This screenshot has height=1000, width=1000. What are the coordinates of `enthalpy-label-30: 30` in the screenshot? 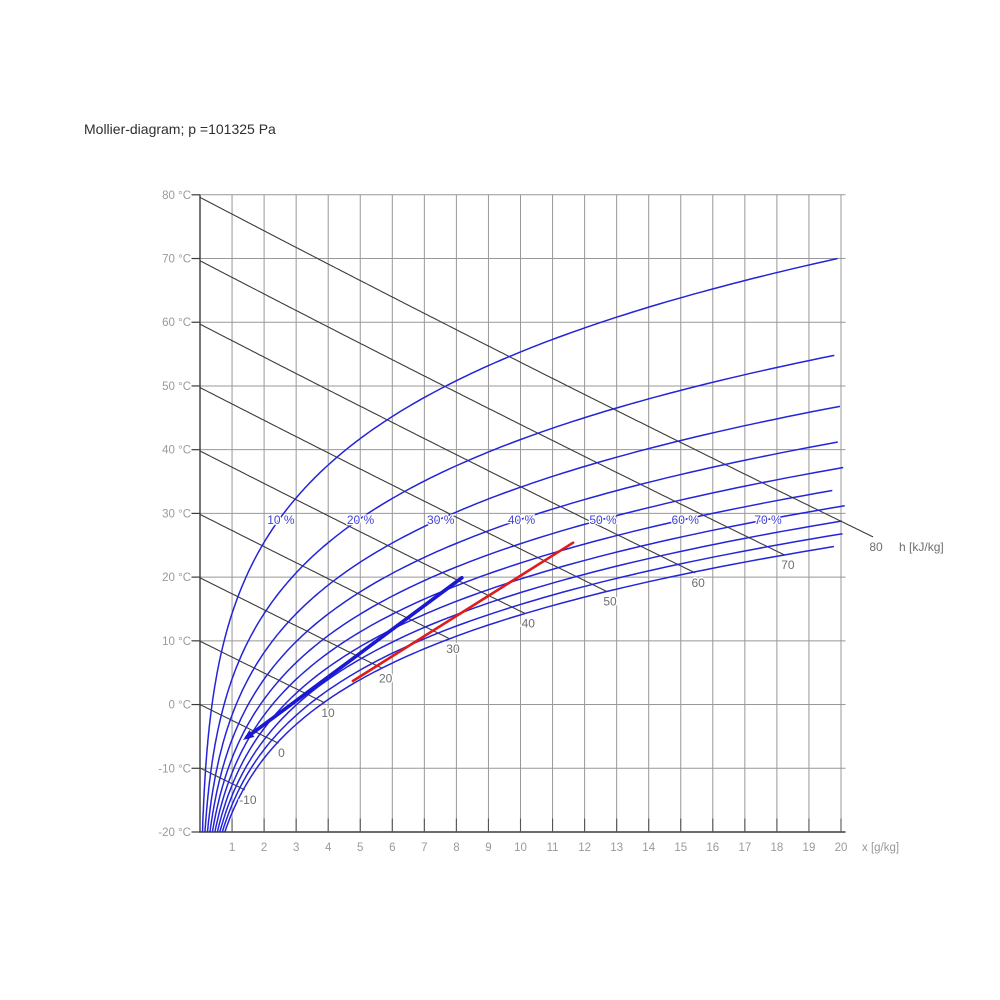 It's located at (453, 649).